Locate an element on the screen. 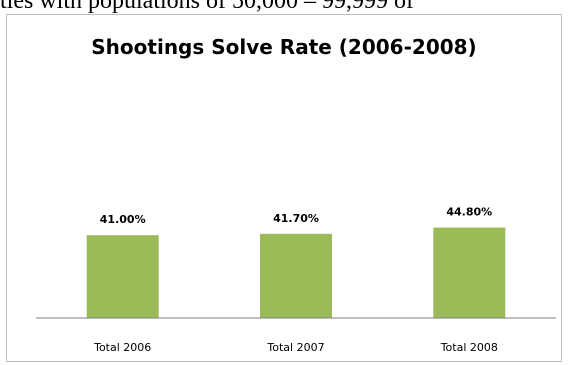 The image size is (575, 365). data-label-2: 41.70% is located at coordinates (296, 218).